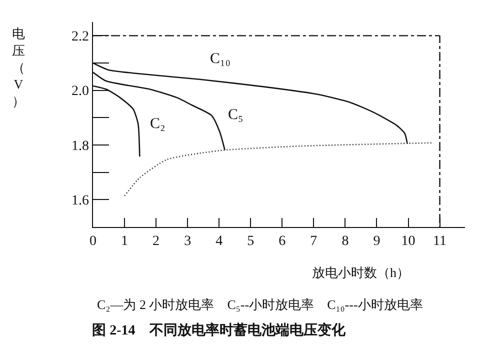 This screenshot has height=345, width=486. Describe the element at coordinates (18, 67) in the screenshot. I see `y-axis-title: 电压（V）` at that location.